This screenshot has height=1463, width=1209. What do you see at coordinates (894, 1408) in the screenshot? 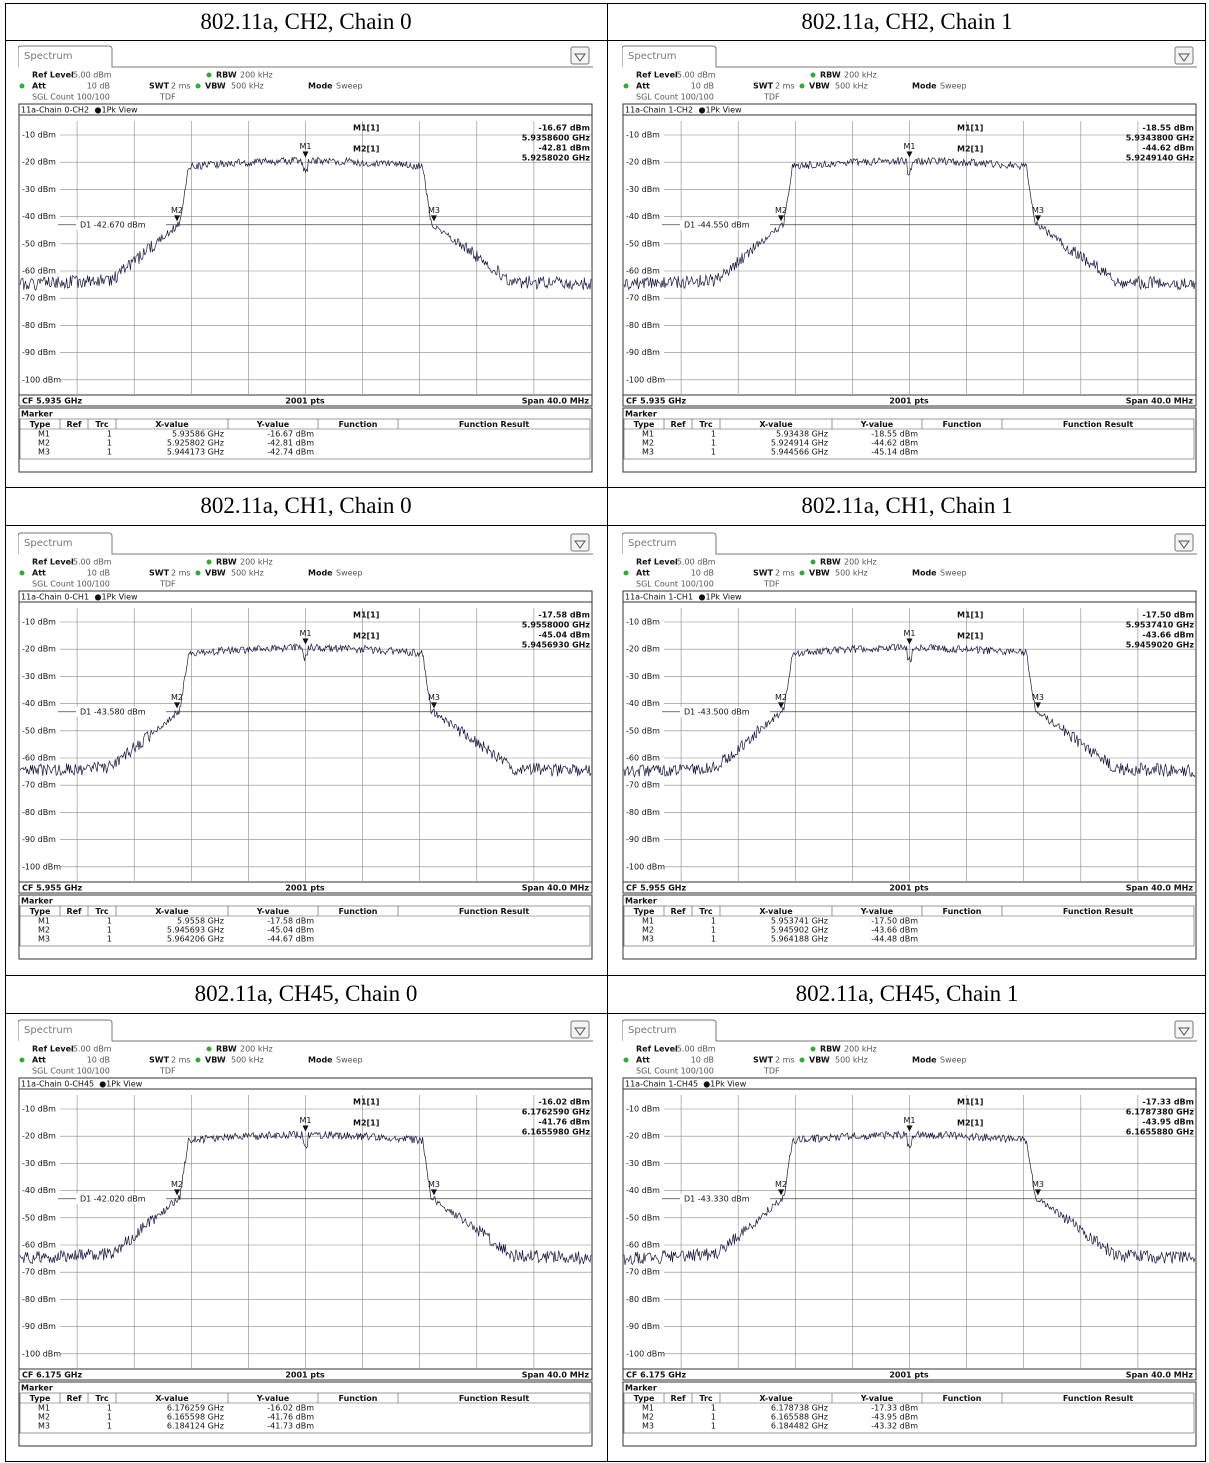
I see `marker-y: -17.33 dBm` at bounding box center [894, 1408].